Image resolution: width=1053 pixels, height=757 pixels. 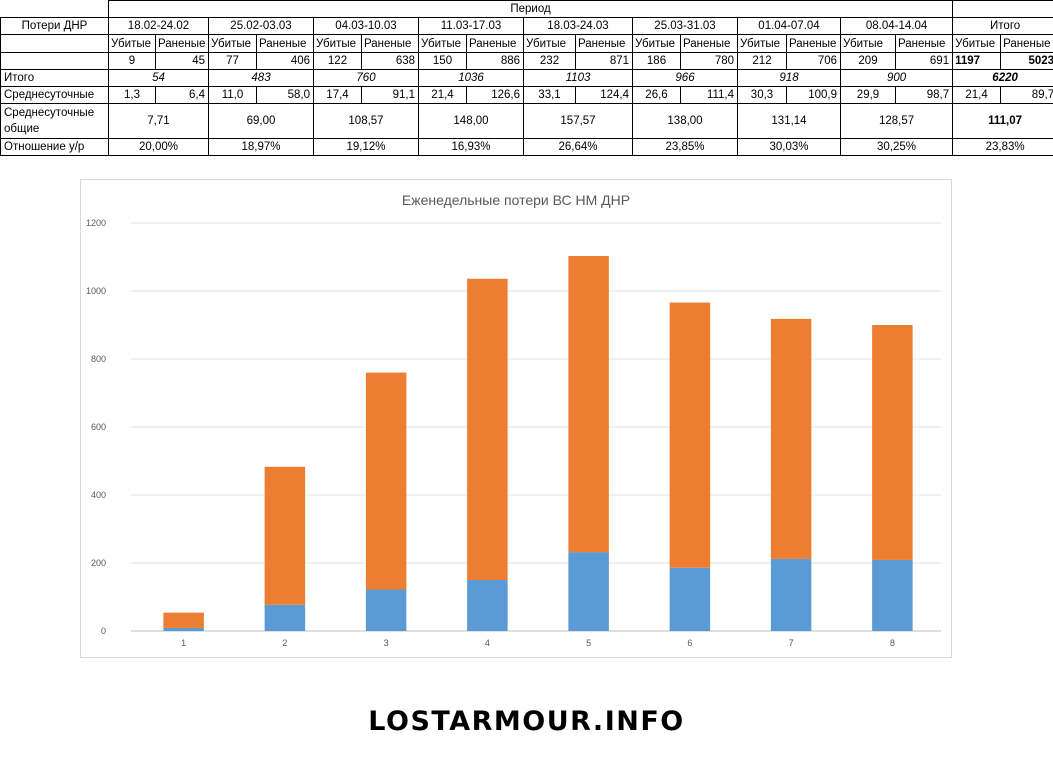 What do you see at coordinates (1002, 26) in the screenshot?
I see `total-column-header: Итого` at bounding box center [1002, 26].